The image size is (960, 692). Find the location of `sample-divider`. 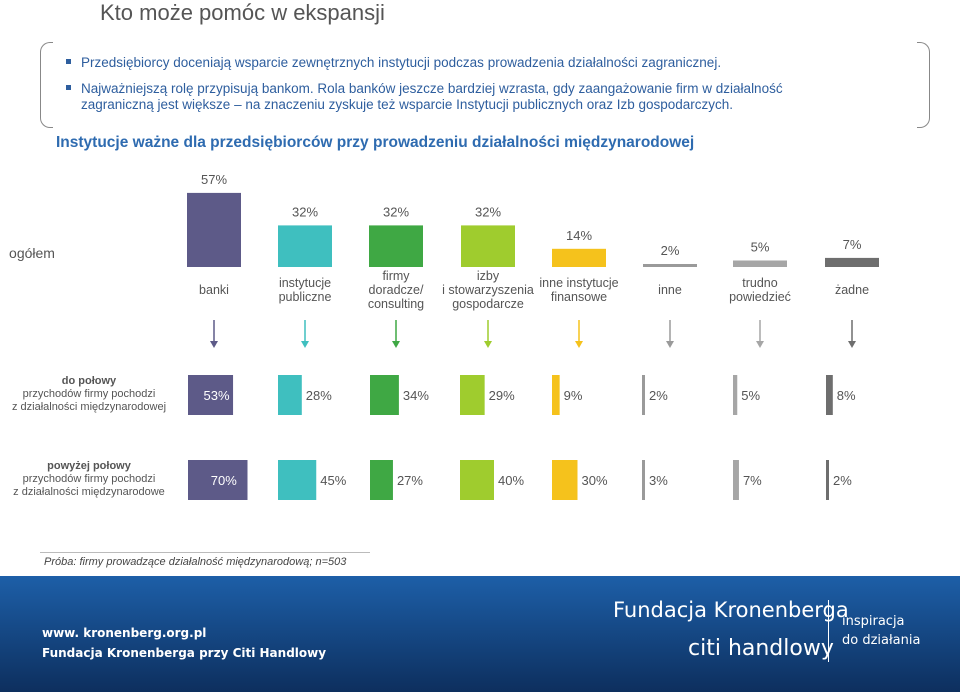

sample-divider is located at coordinates (205, 552).